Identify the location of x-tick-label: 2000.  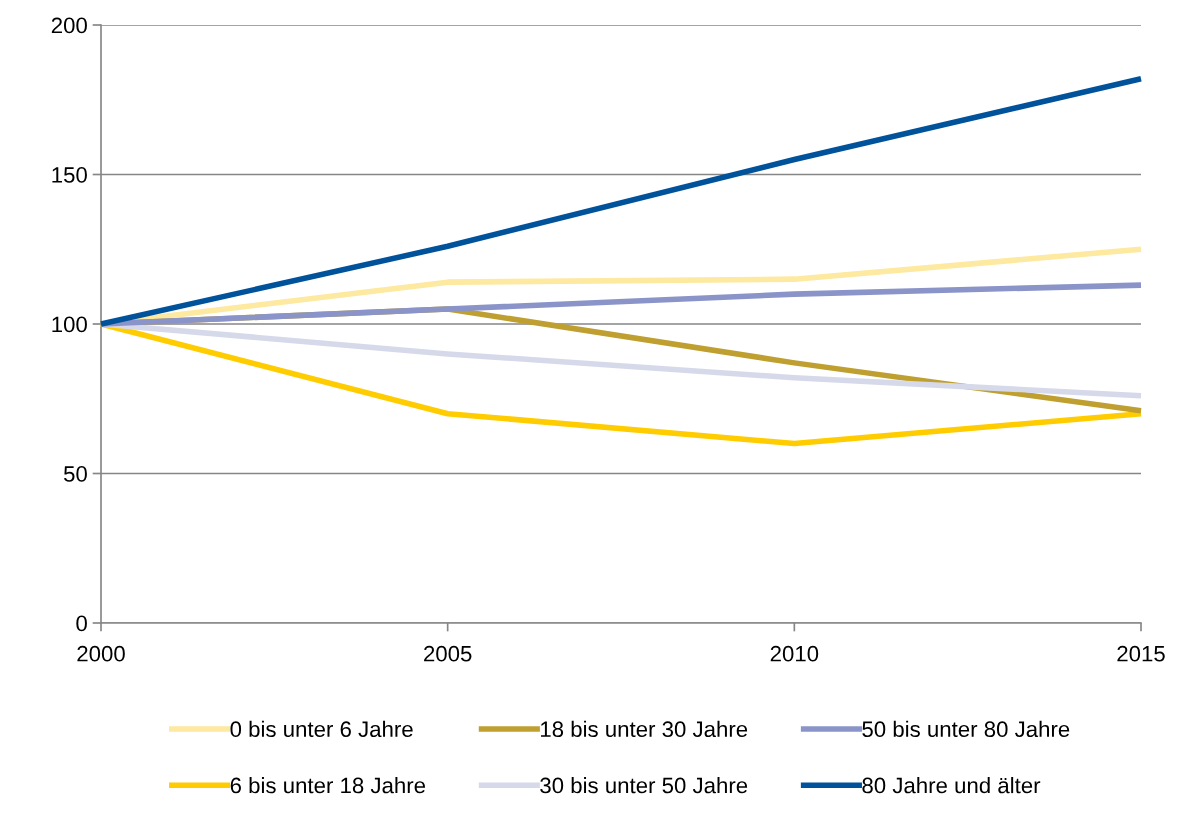
(101, 653).